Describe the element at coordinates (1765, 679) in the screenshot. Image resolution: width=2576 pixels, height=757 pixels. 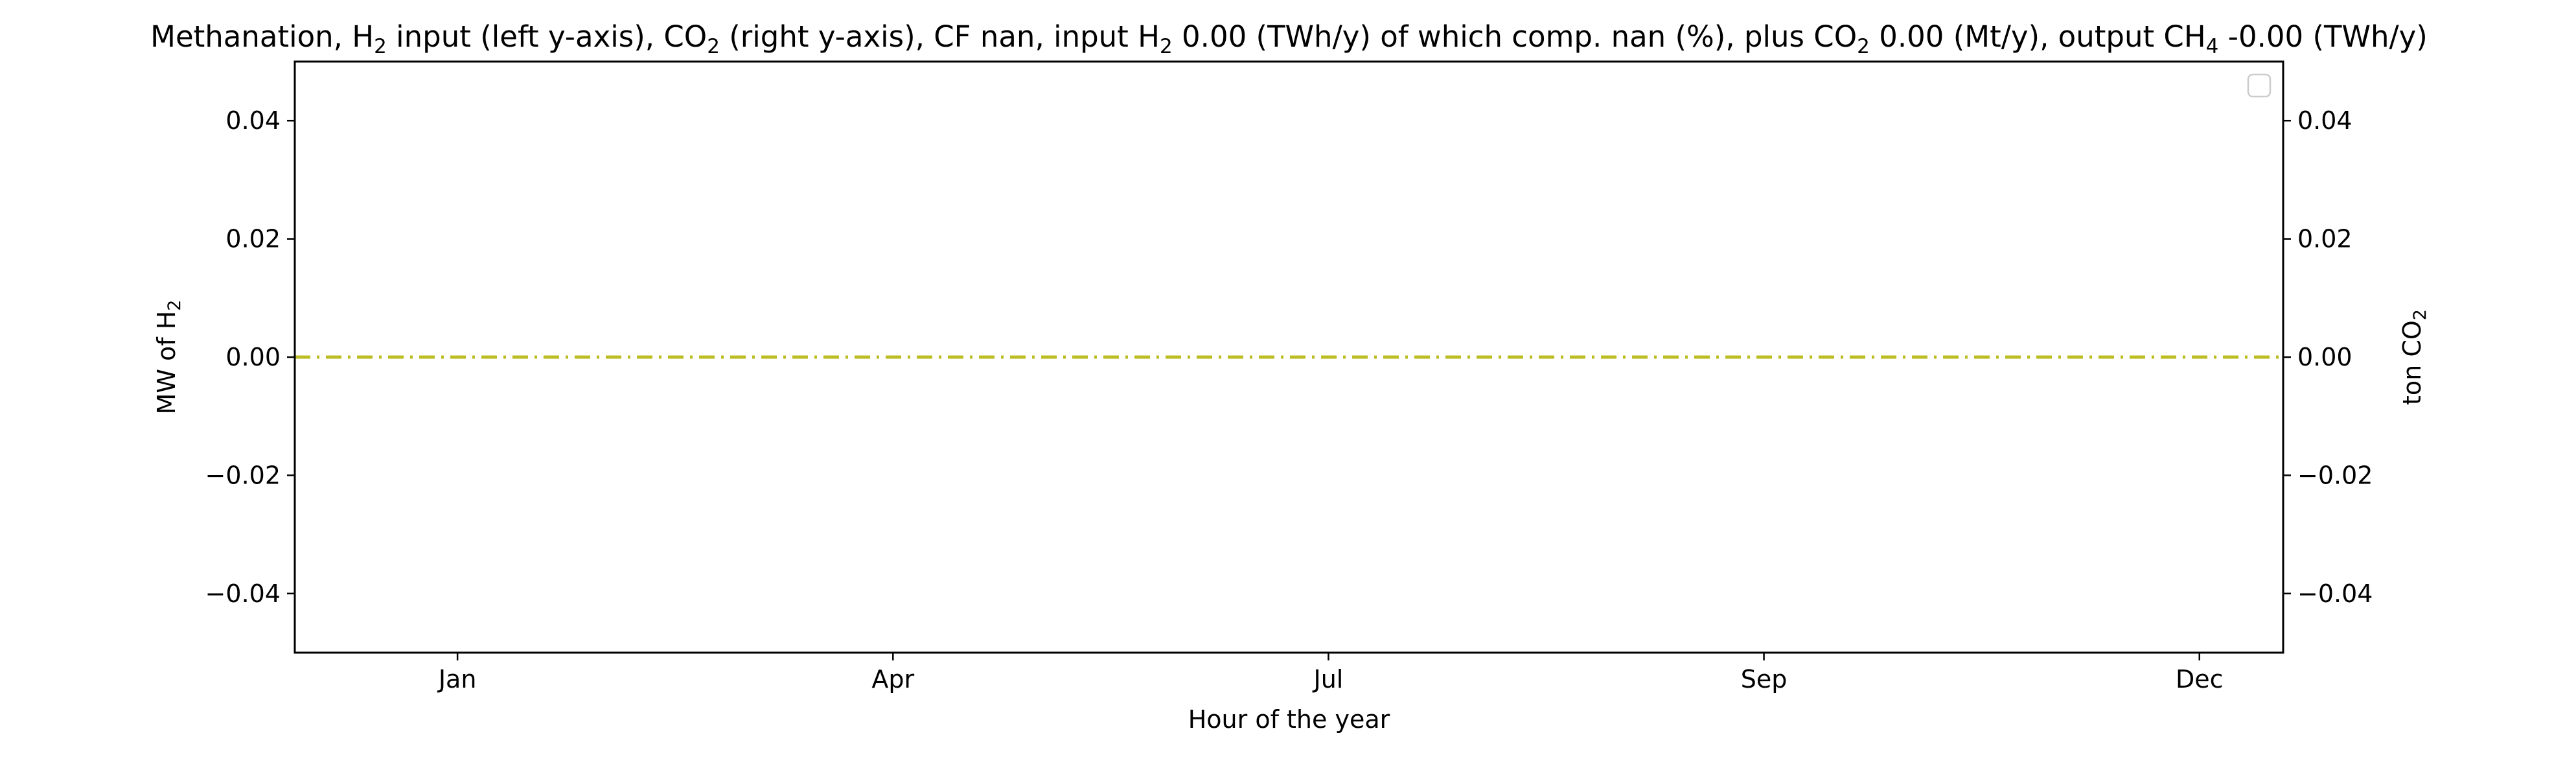
I see `x-tick-label-3: Sep` at that location.